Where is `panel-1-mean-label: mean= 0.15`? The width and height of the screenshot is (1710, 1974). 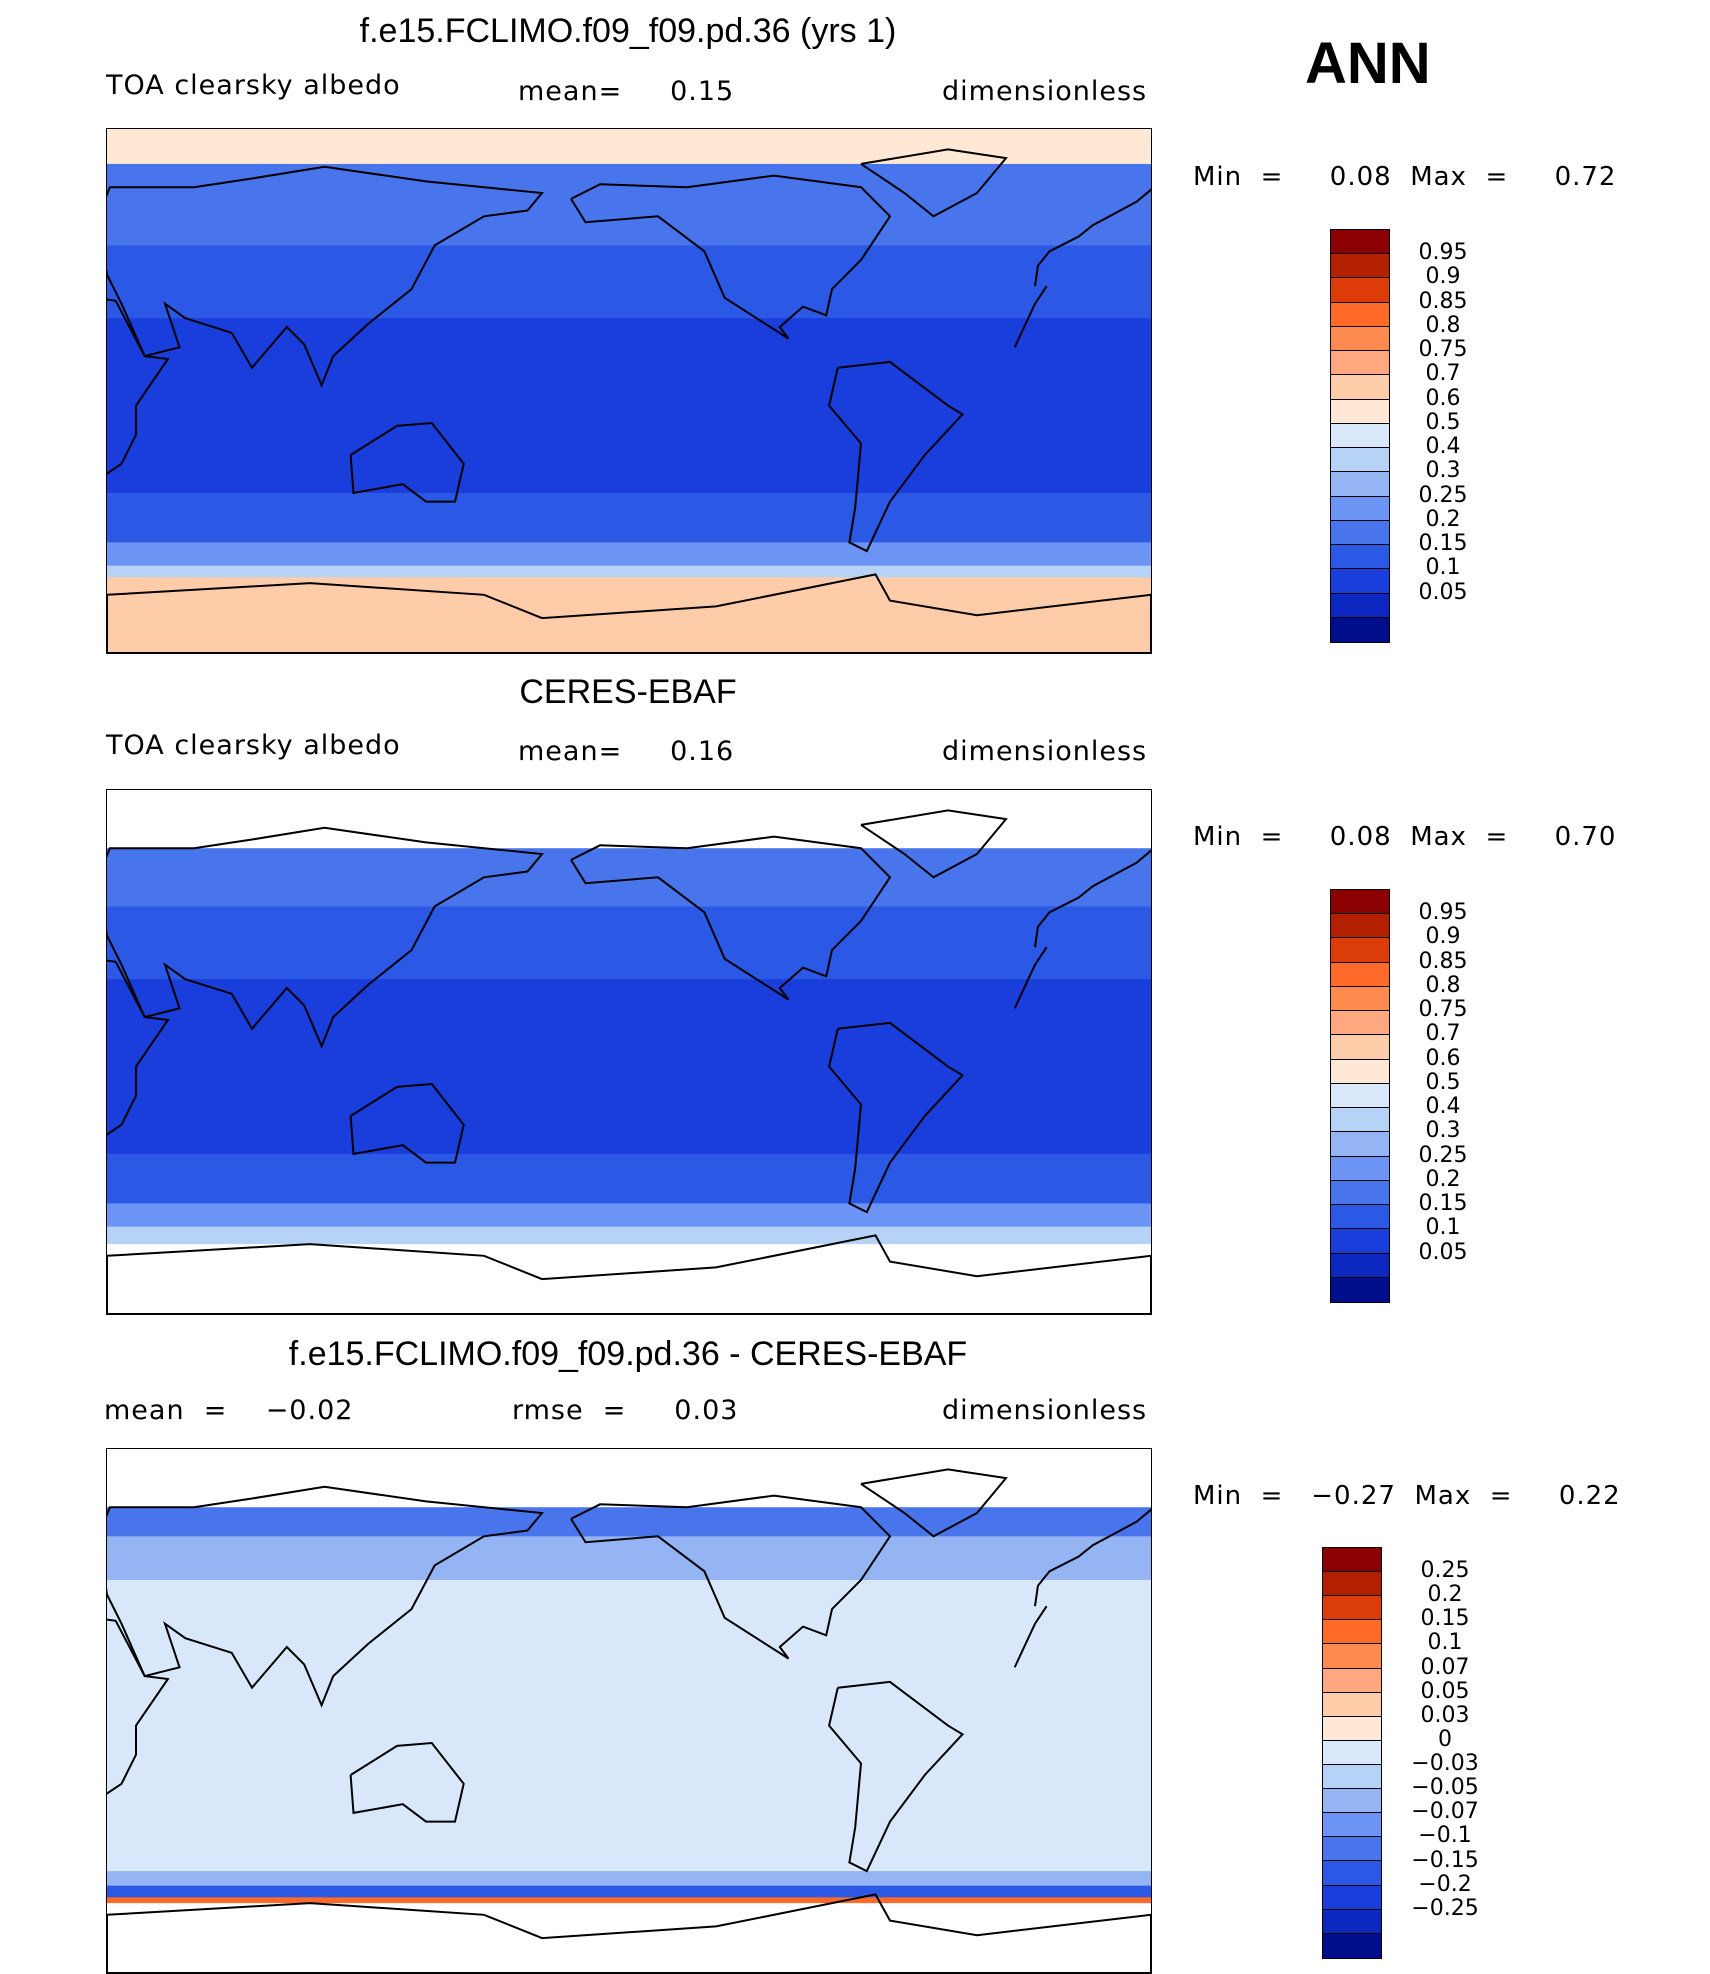 panel-1-mean-label: mean= 0.15 is located at coordinates (626, 91).